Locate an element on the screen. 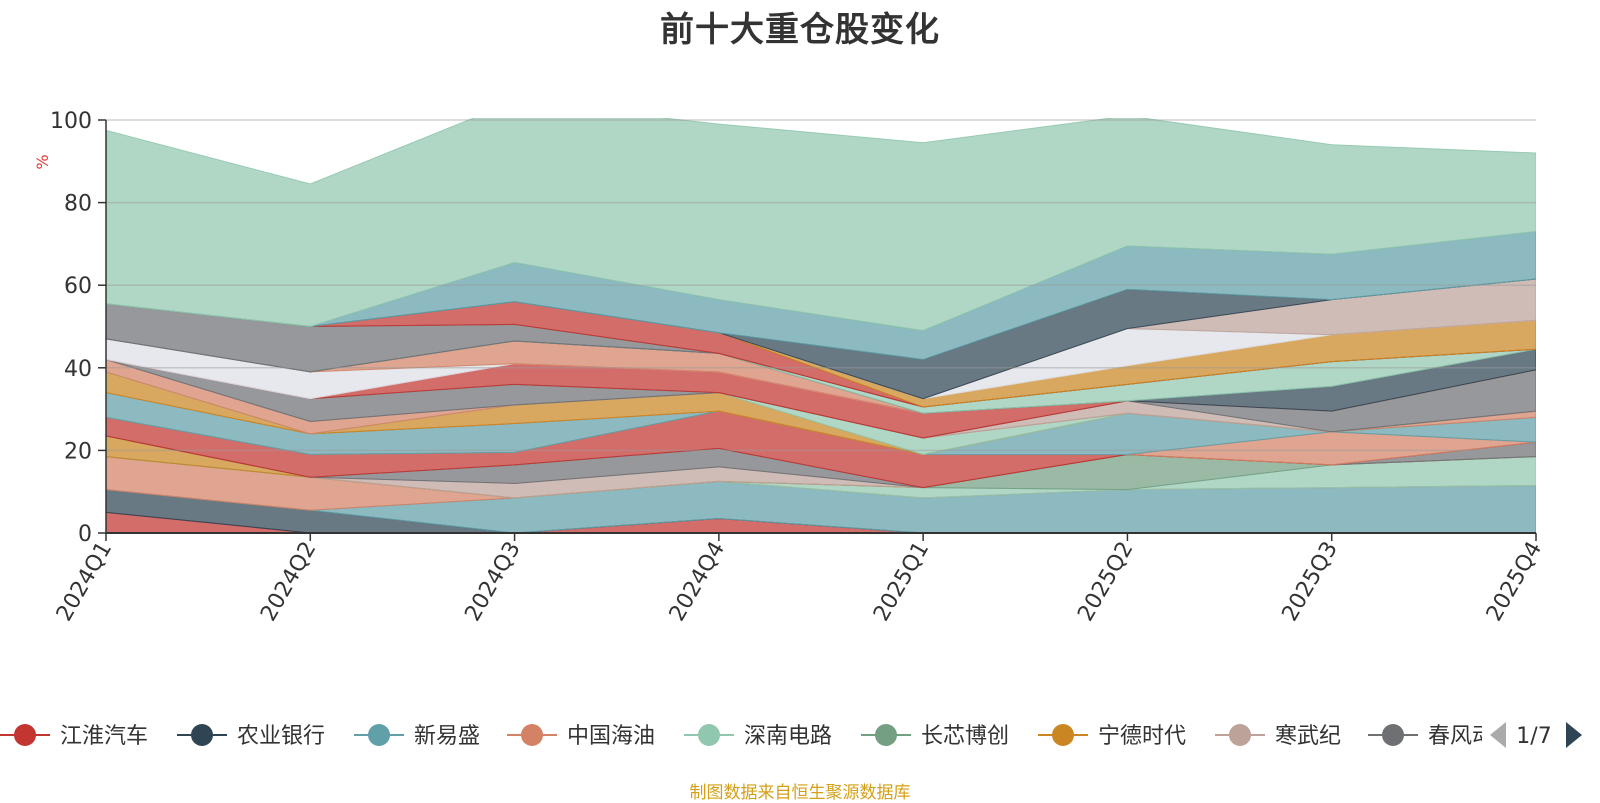 This screenshot has width=1600, height=803. chart-title: 前十大重仓股变化 is located at coordinates (800, 30).